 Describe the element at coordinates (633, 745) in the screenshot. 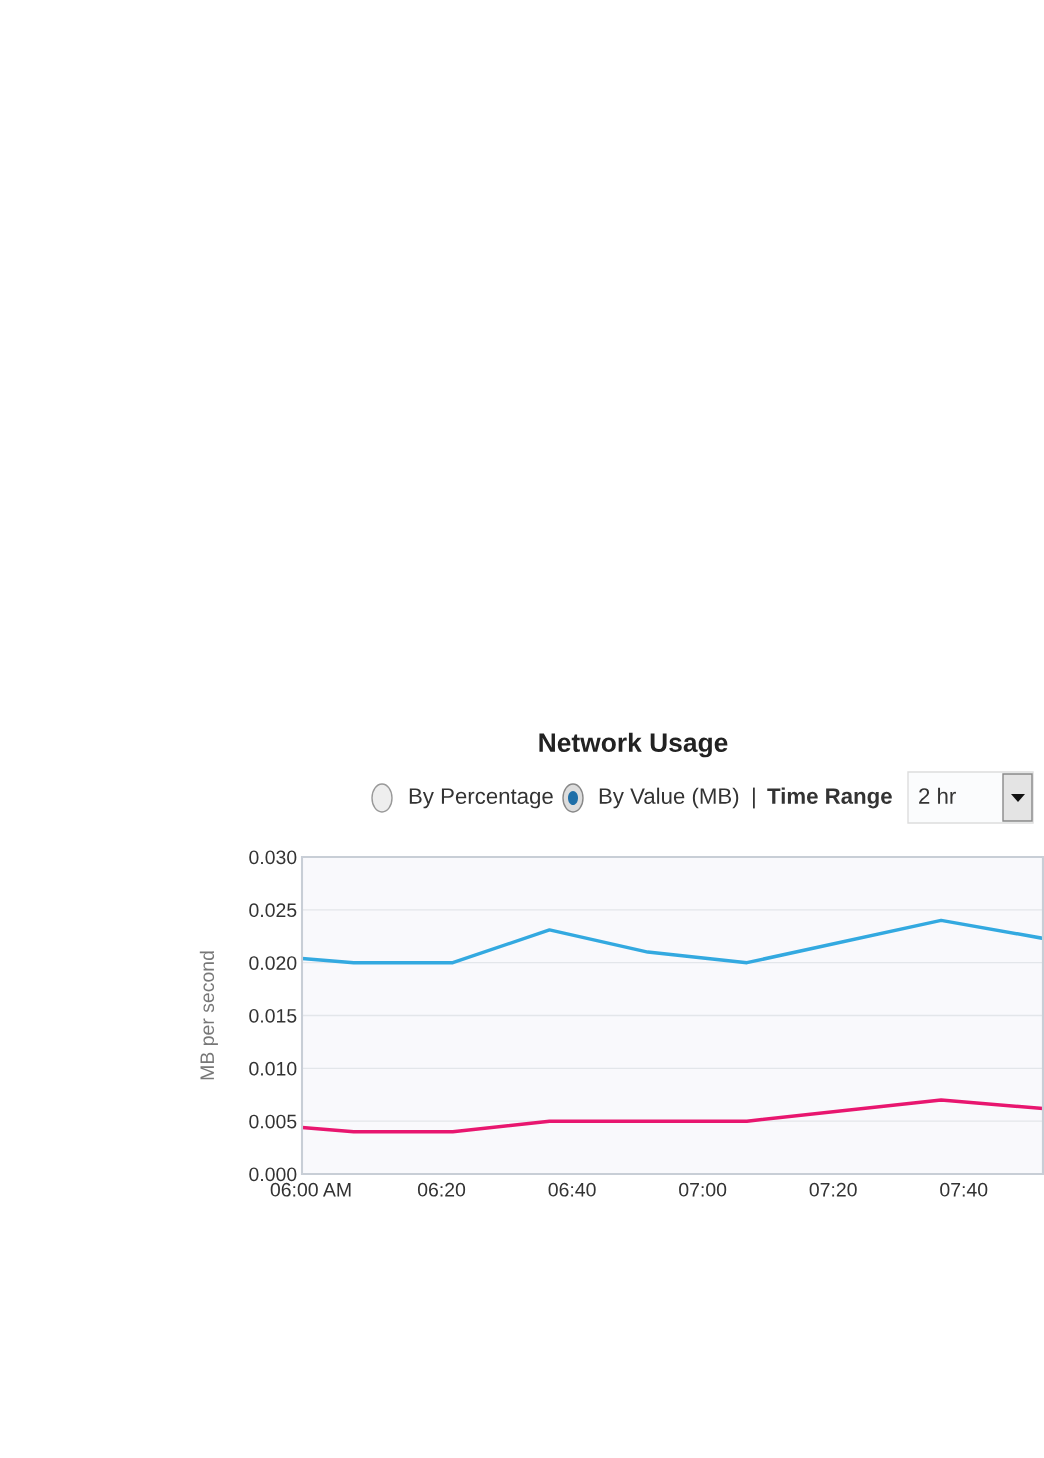

I see `chart-title: Network Usage` at that location.